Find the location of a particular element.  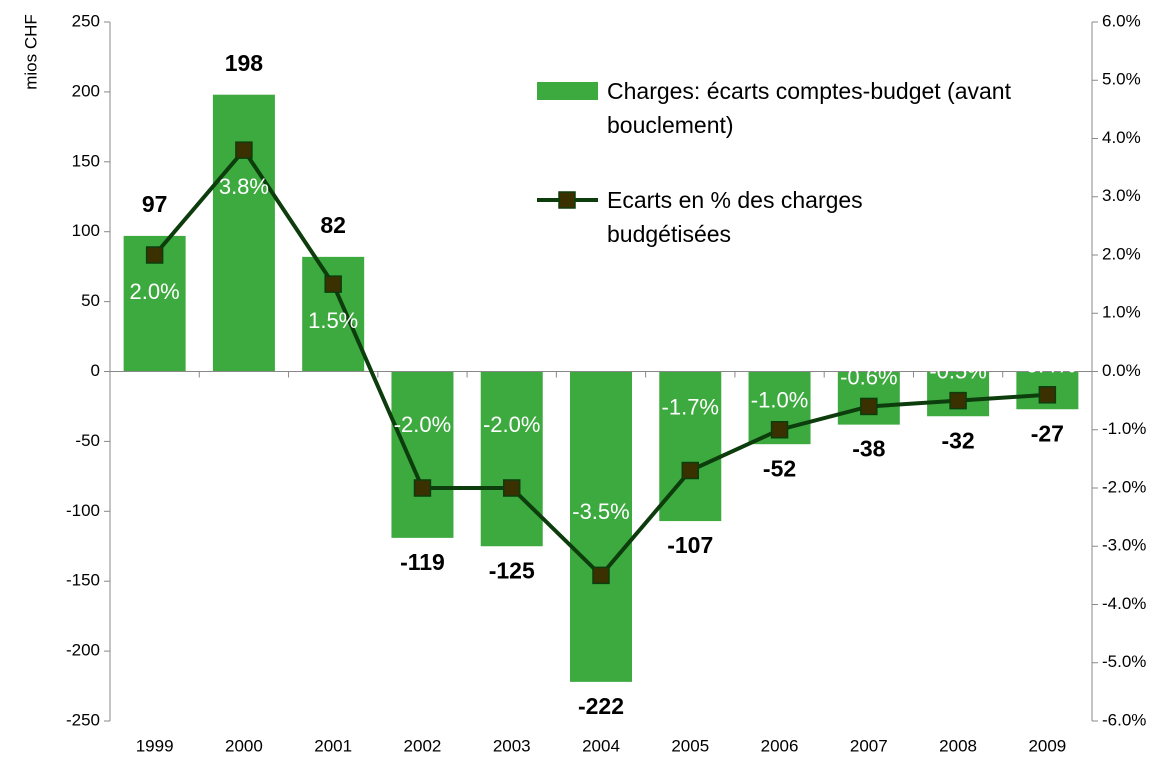

y-tick-label: 50 is located at coordinates (90, 300).